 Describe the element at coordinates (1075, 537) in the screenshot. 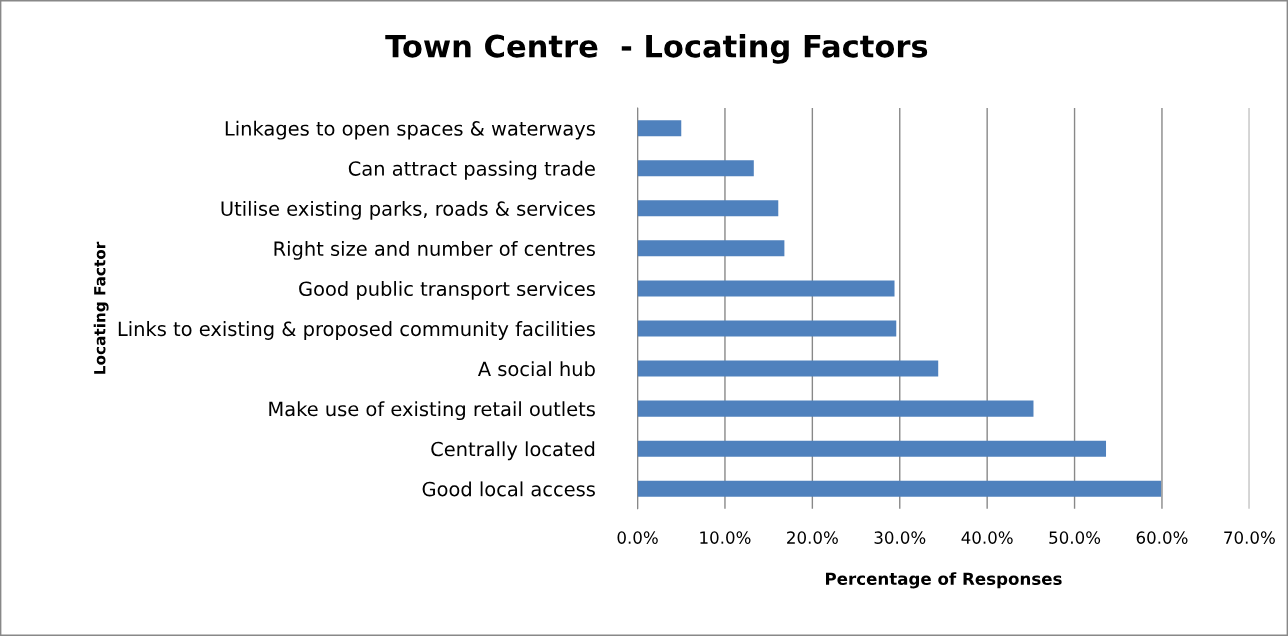

I see `x-tick-label: 50.0%` at that location.